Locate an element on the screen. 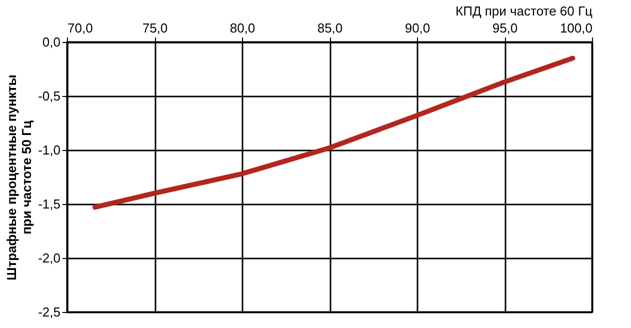 Image resolution: width=631 pixels, height=328 pixels. x-tick-label: 100,0 is located at coordinates (576, 28).